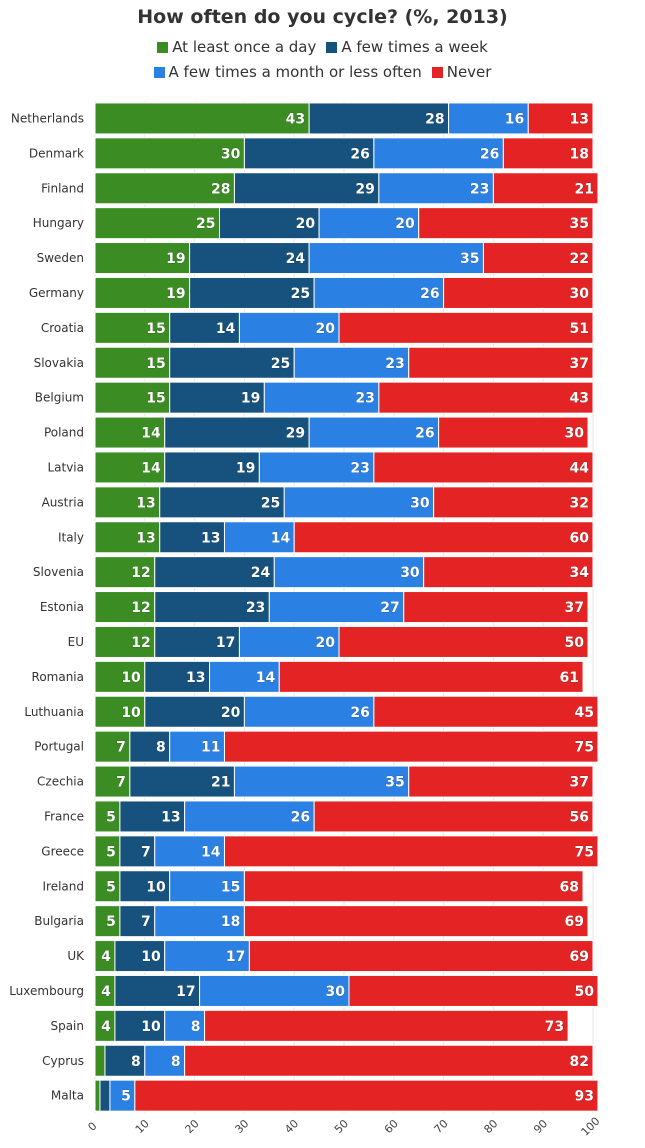 This screenshot has width=645, height=1148. Describe the element at coordinates (241, 1126) in the screenshot. I see `x-tick-label: 30` at that location.